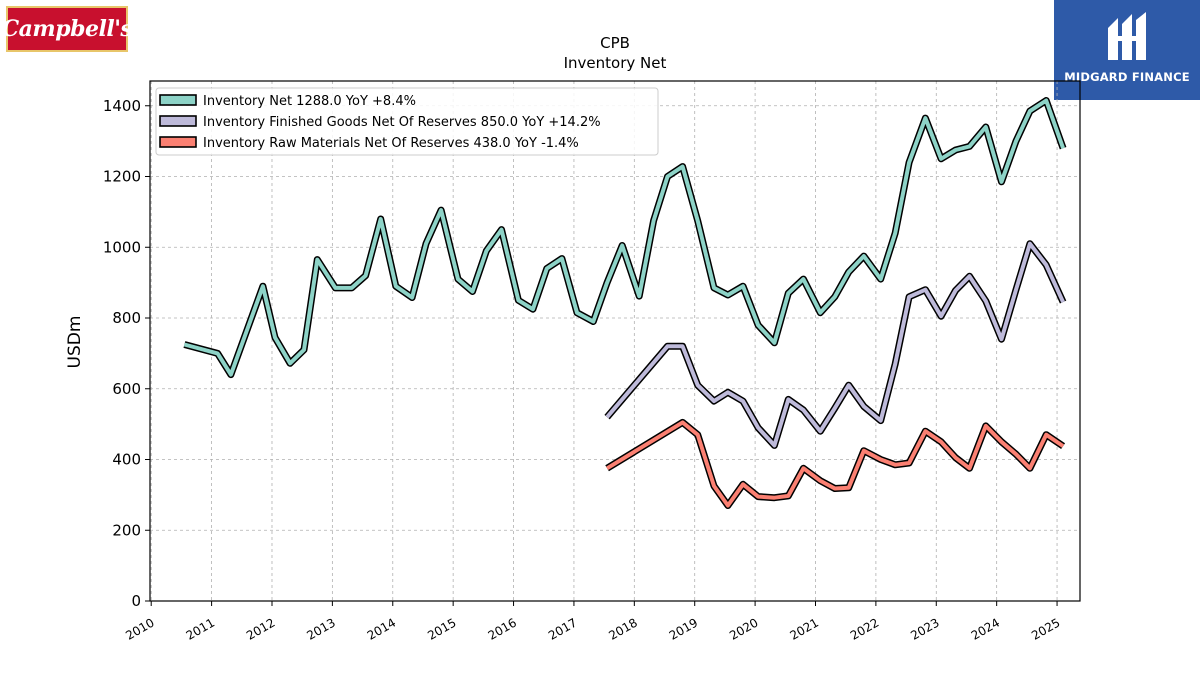 The image size is (1200, 675). I want to click on midgard-mark-icon, so click(1127, 36).